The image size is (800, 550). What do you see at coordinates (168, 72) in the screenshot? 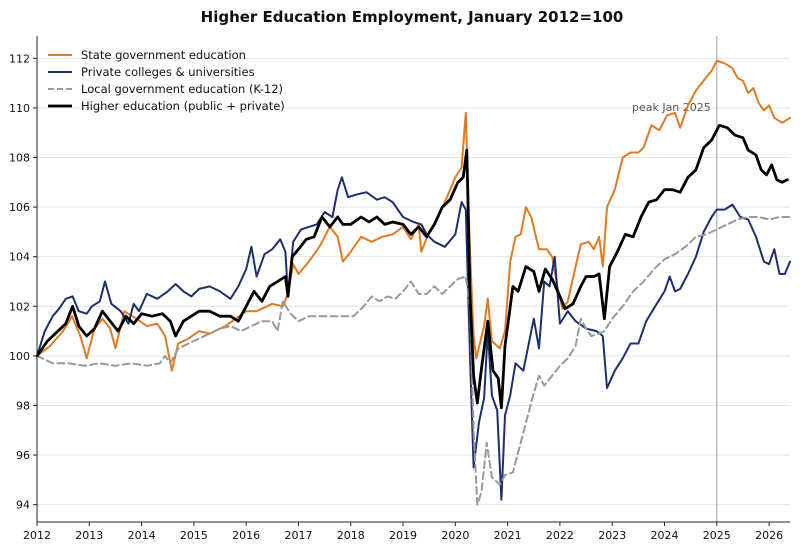
I see `legend-label-private-colleges-universities: Private colleges & universities` at bounding box center [168, 72].